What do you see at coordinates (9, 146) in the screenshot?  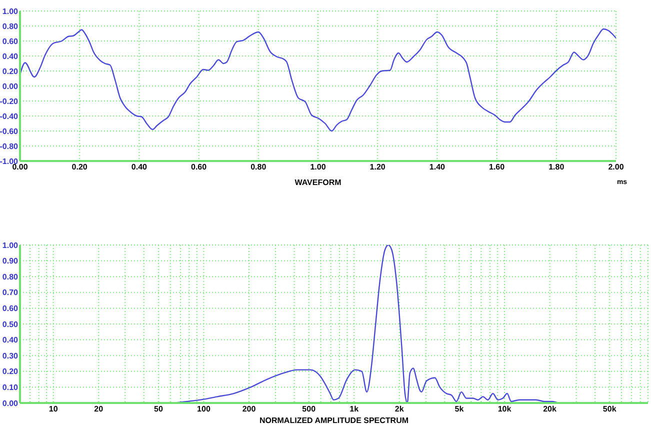 I see `y-tick-label: -0.80` at bounding box center [9, 146].